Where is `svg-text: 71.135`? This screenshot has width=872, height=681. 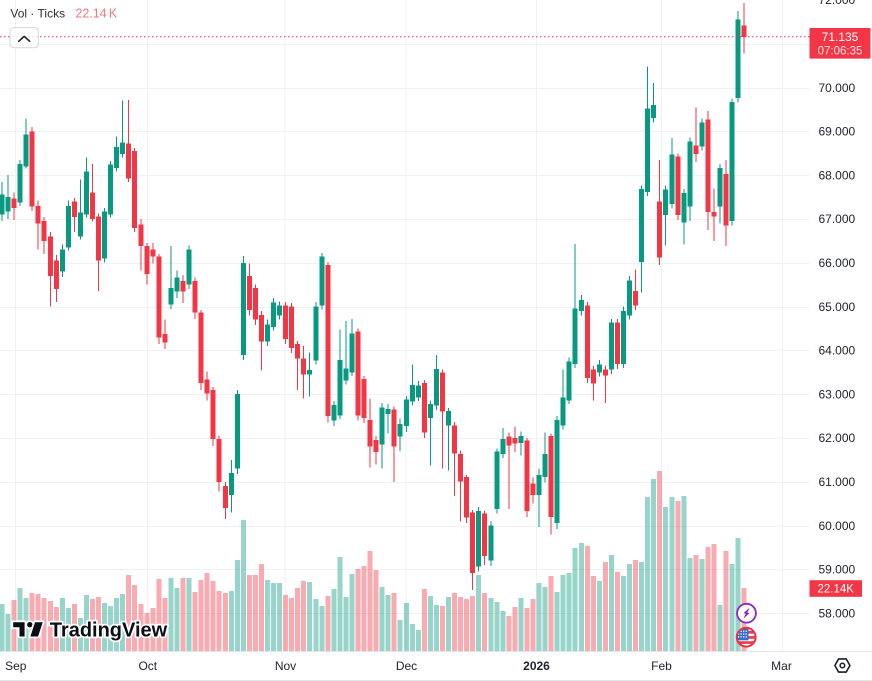
svg-text: 71.135 is located at coordinates (840, 37).